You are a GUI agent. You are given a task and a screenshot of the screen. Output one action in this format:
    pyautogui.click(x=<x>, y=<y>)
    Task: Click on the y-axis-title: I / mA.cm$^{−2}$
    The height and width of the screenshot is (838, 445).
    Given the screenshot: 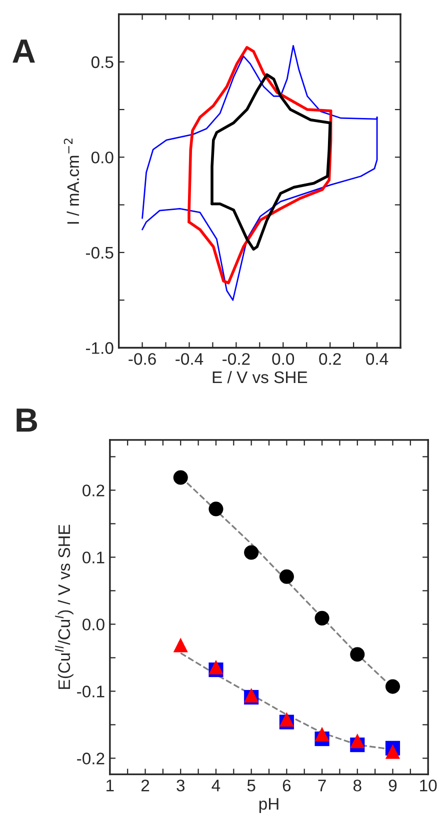 What is the action you would take?
    pyautogui.click(x=72, y=181)
    